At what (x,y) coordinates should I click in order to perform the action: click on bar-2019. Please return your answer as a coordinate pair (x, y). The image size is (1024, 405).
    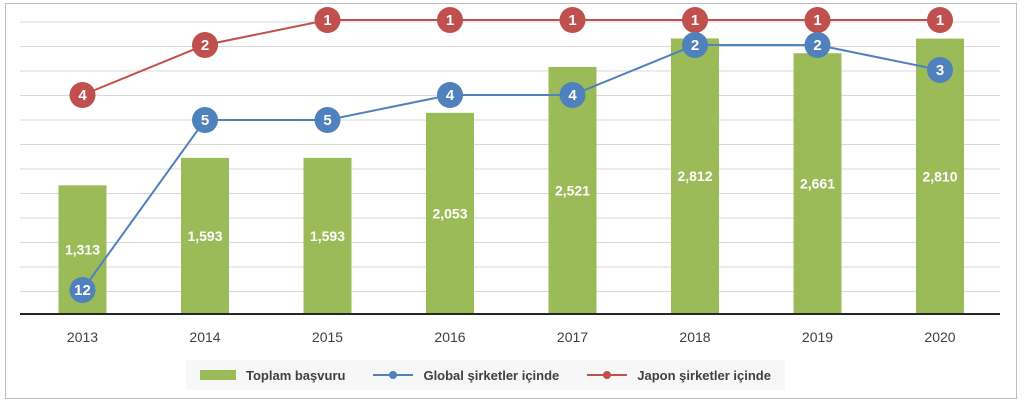
    Looking at the image, I should click on (817, 184).